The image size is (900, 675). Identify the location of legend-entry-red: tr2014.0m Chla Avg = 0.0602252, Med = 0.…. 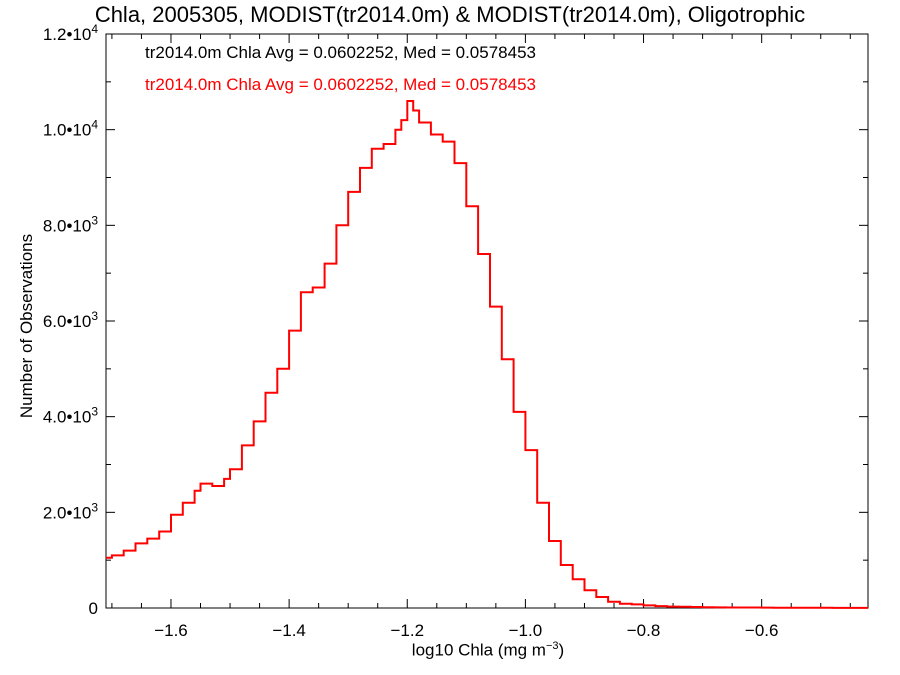
(340, 84).